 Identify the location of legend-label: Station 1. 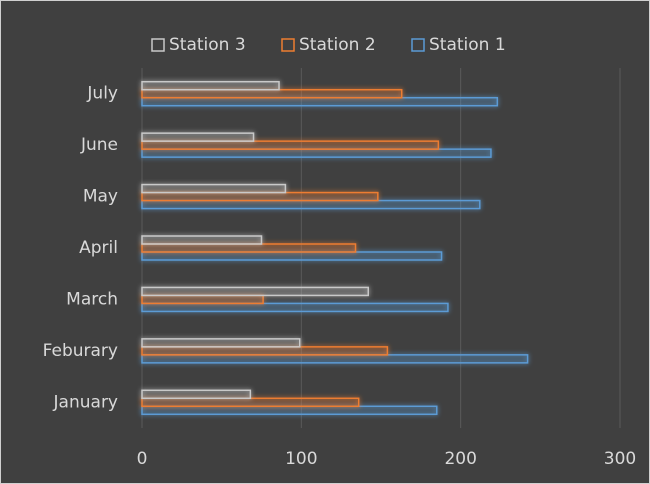
(467, 45).